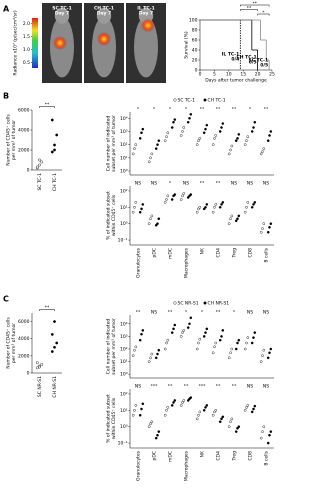  Describe the element at coordinates (124, 119) in the screenshot. I see `y-tick-label: 10⁴` at that location.